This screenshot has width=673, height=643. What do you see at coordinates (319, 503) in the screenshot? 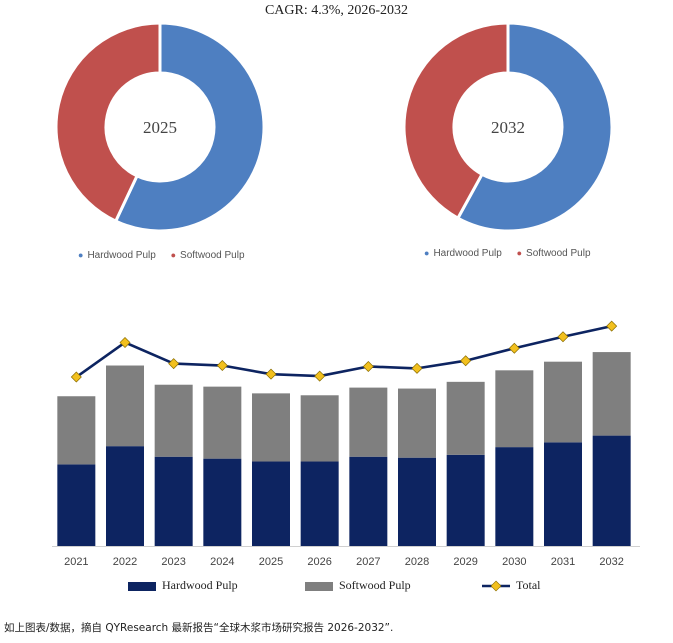
I see `bar-hardwood-2026` at bounding box center [319, 503].